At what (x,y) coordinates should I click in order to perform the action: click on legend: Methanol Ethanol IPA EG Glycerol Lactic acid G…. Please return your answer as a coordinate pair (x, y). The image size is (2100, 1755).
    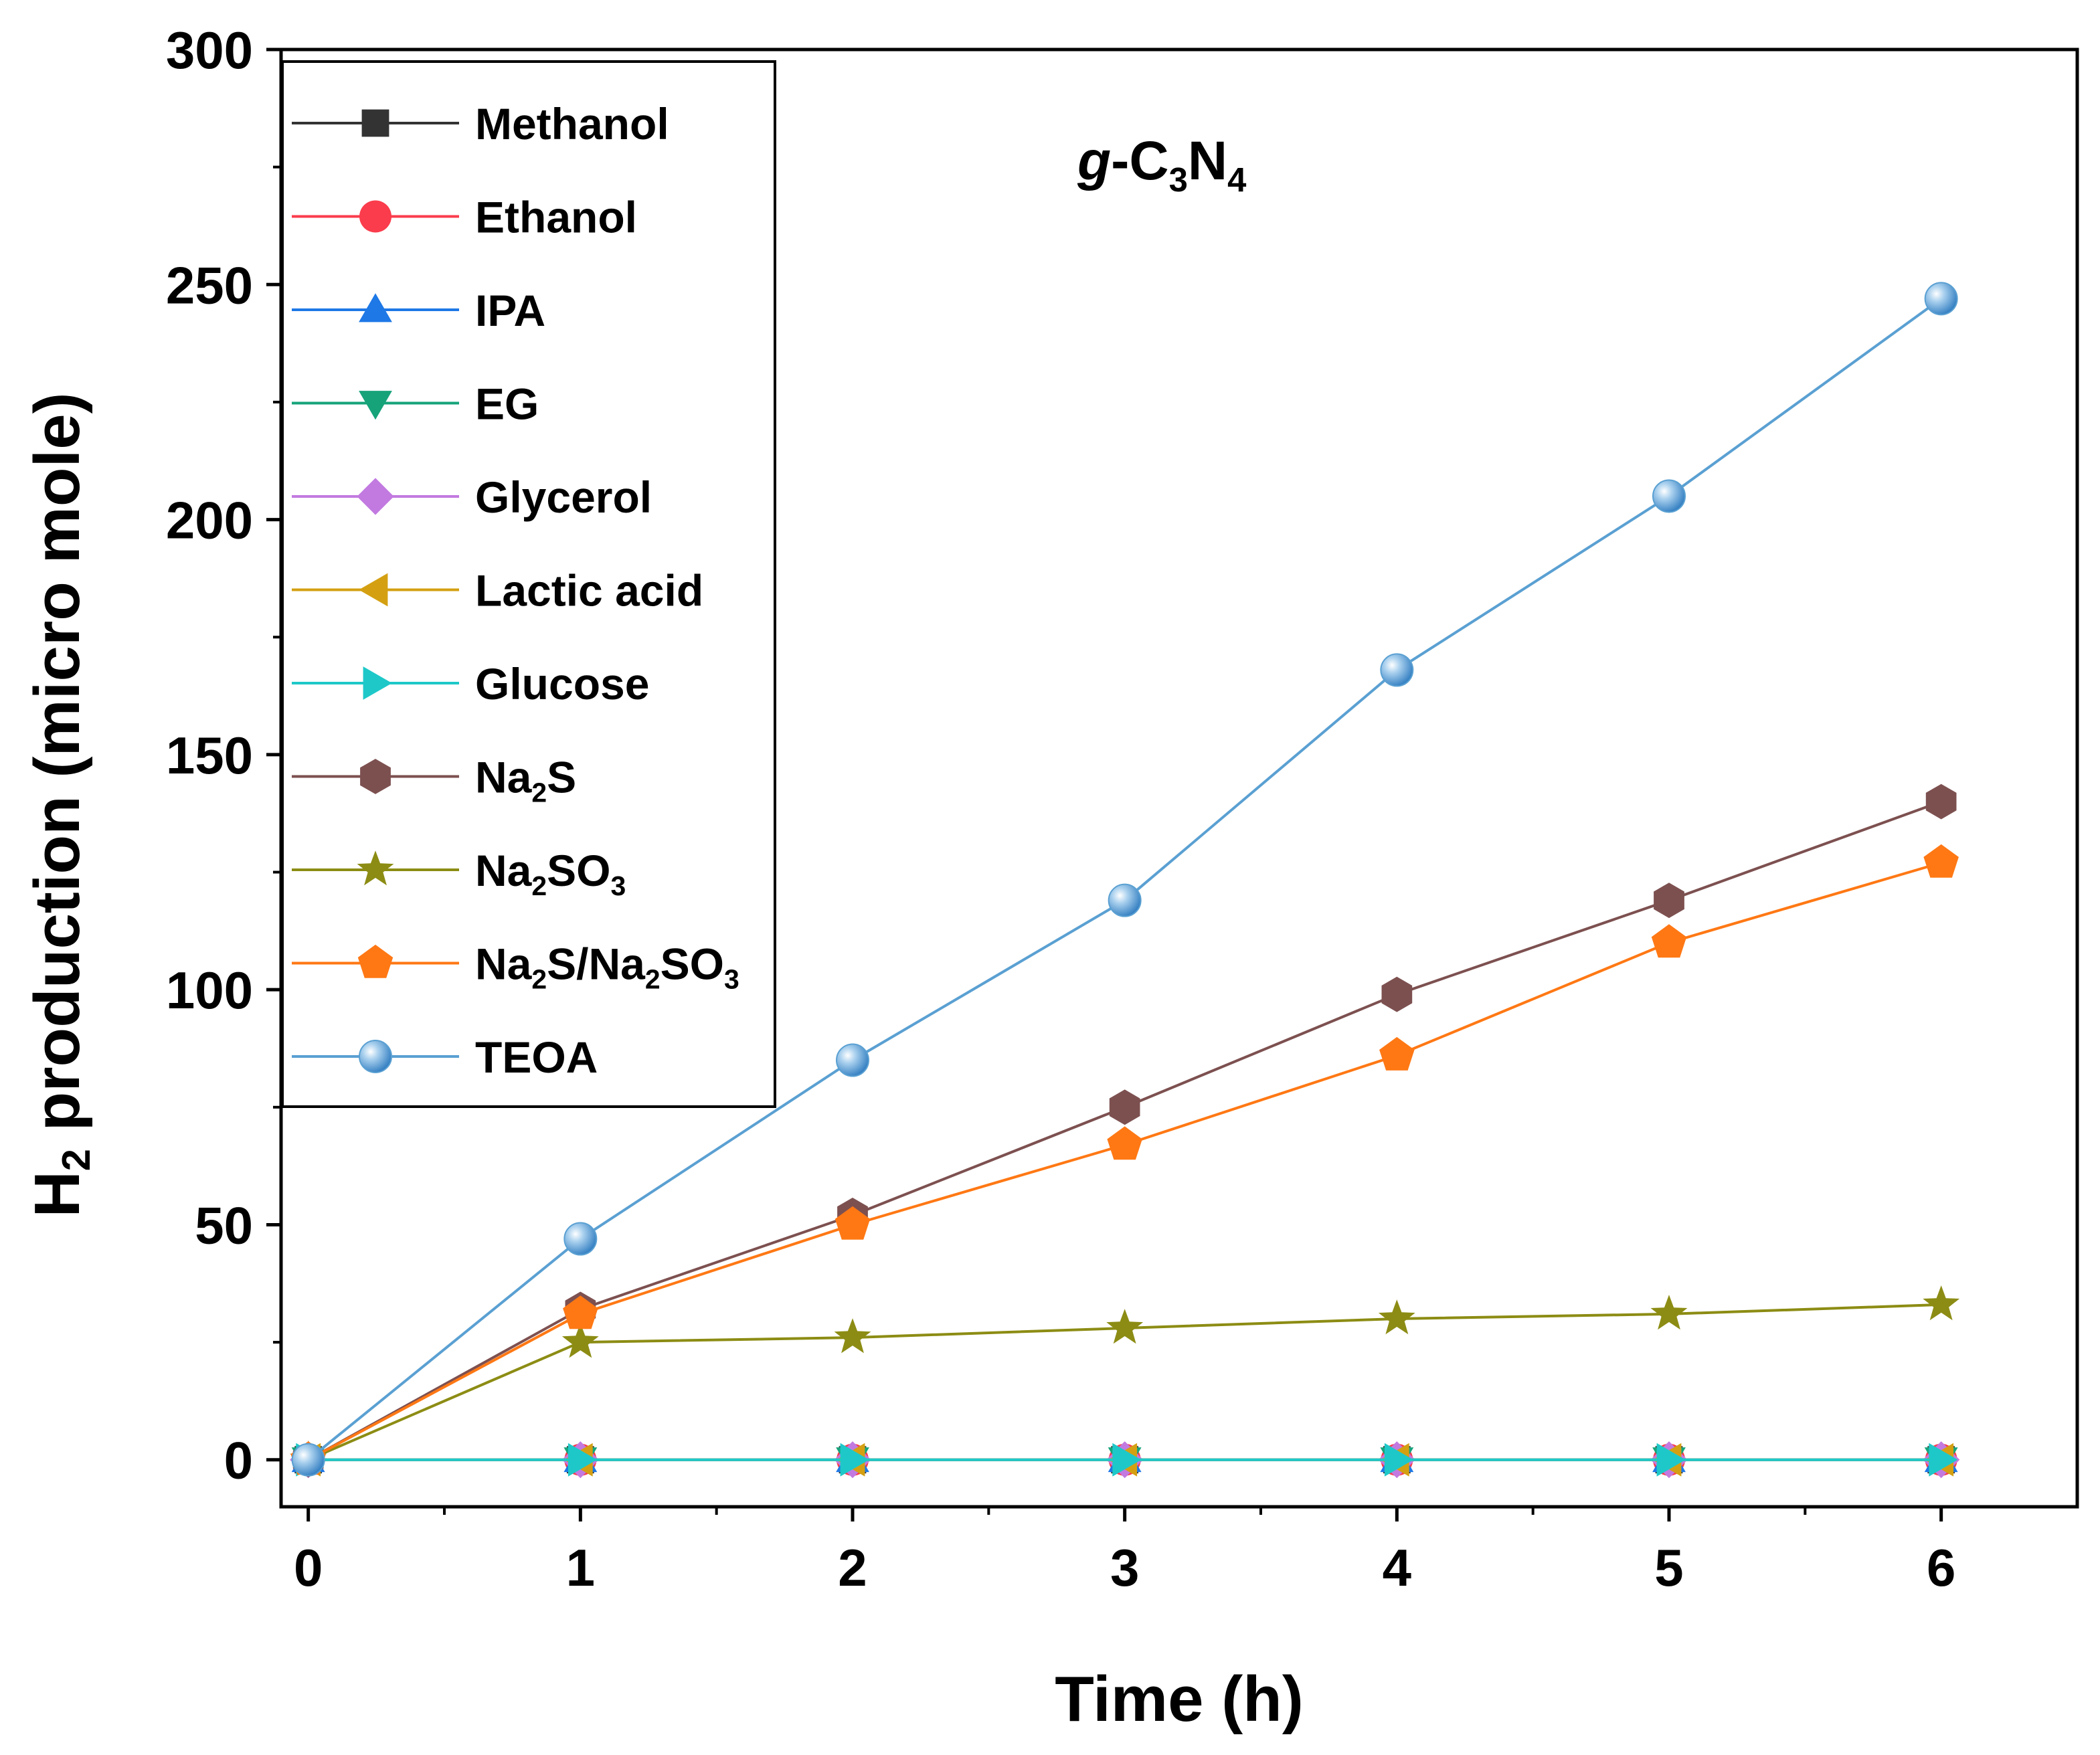
    Looking at the image, I should click on (528, 584).